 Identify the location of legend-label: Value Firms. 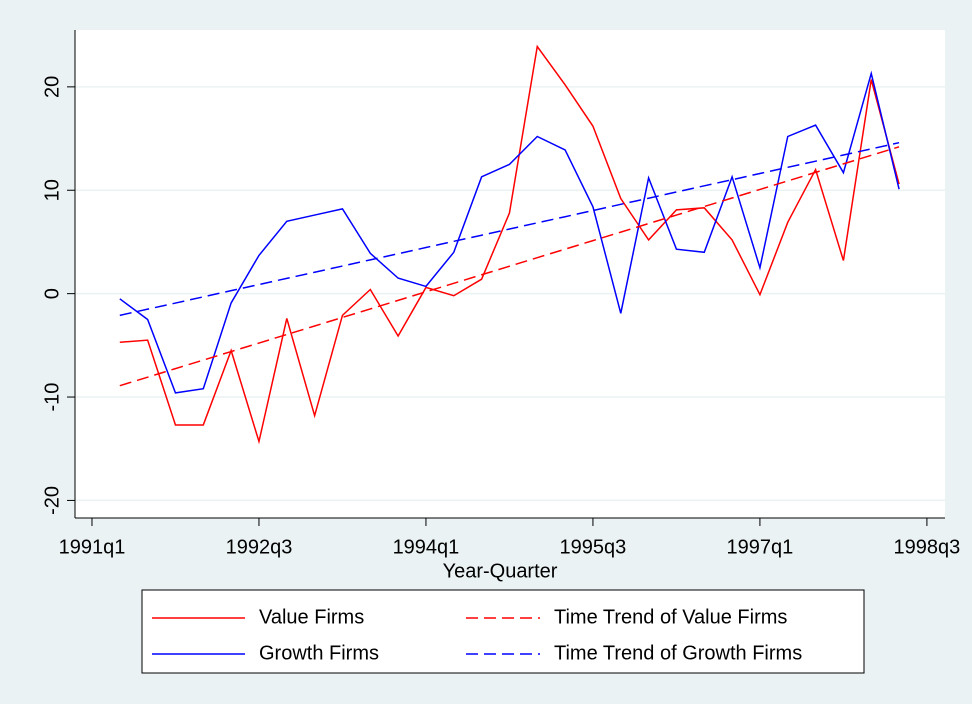
(311, 617).